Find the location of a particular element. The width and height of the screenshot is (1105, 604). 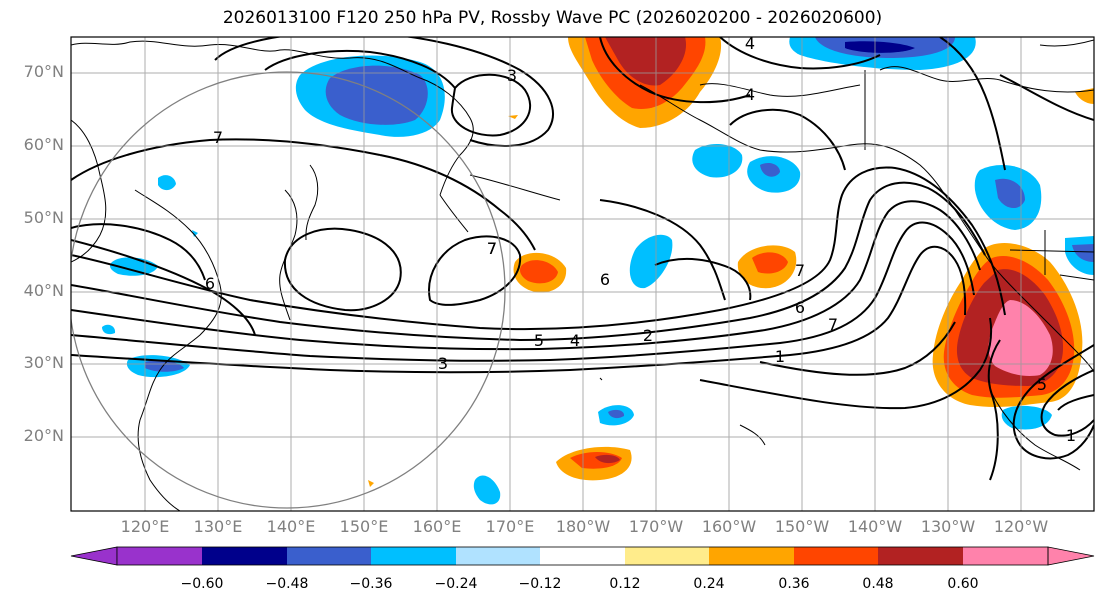

lon-label: 160°W is located at coordinates (729, 526).